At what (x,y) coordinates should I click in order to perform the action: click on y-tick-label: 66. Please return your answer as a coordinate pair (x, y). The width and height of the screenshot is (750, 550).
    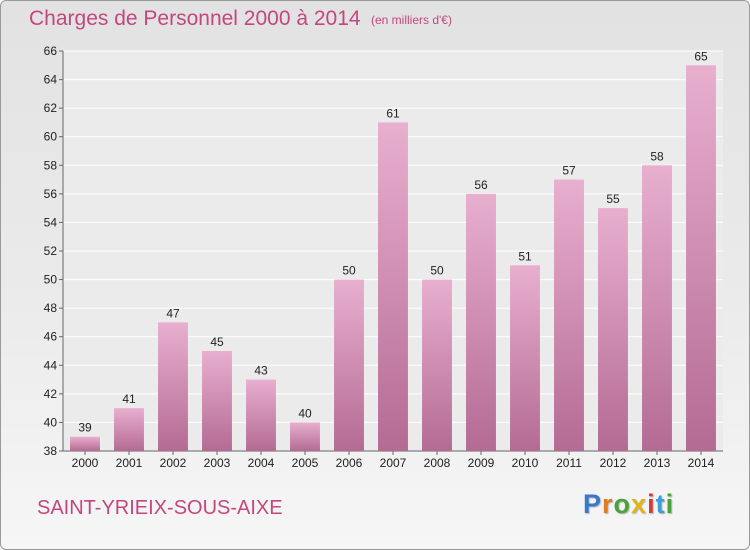
    Looking at the image, I should click on (51, 51).